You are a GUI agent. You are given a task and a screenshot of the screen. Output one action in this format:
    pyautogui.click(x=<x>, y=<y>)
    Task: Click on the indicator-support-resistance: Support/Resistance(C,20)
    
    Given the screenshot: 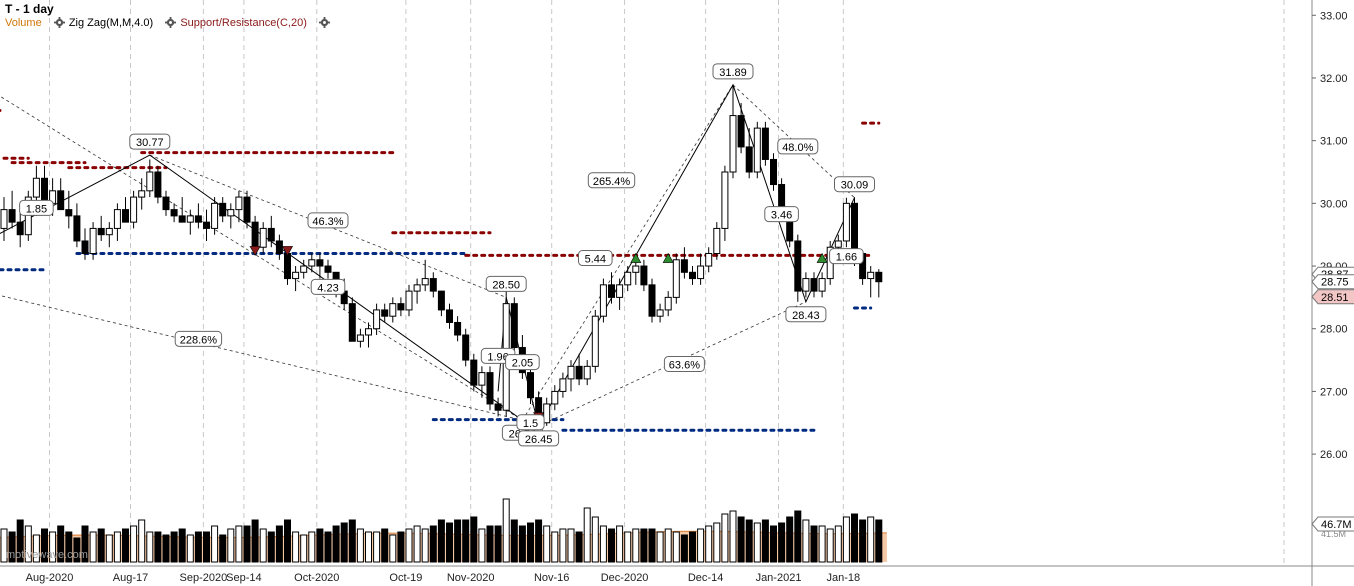 What is the action you would take?
    pyautogui.click(x=243, y=23)
    